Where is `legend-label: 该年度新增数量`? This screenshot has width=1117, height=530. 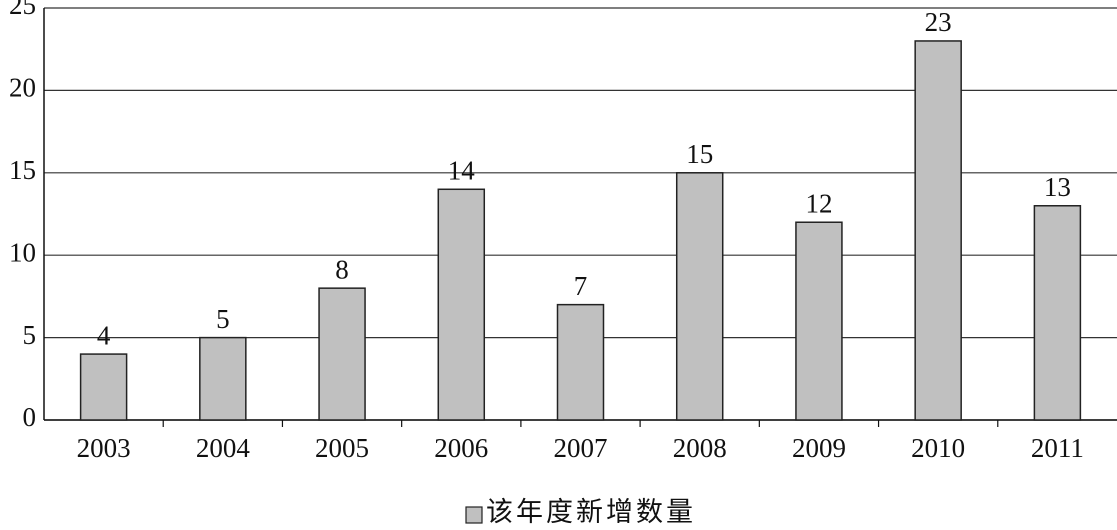
legend-label: 该年度新增数量 is located at coordinates (591, 512).